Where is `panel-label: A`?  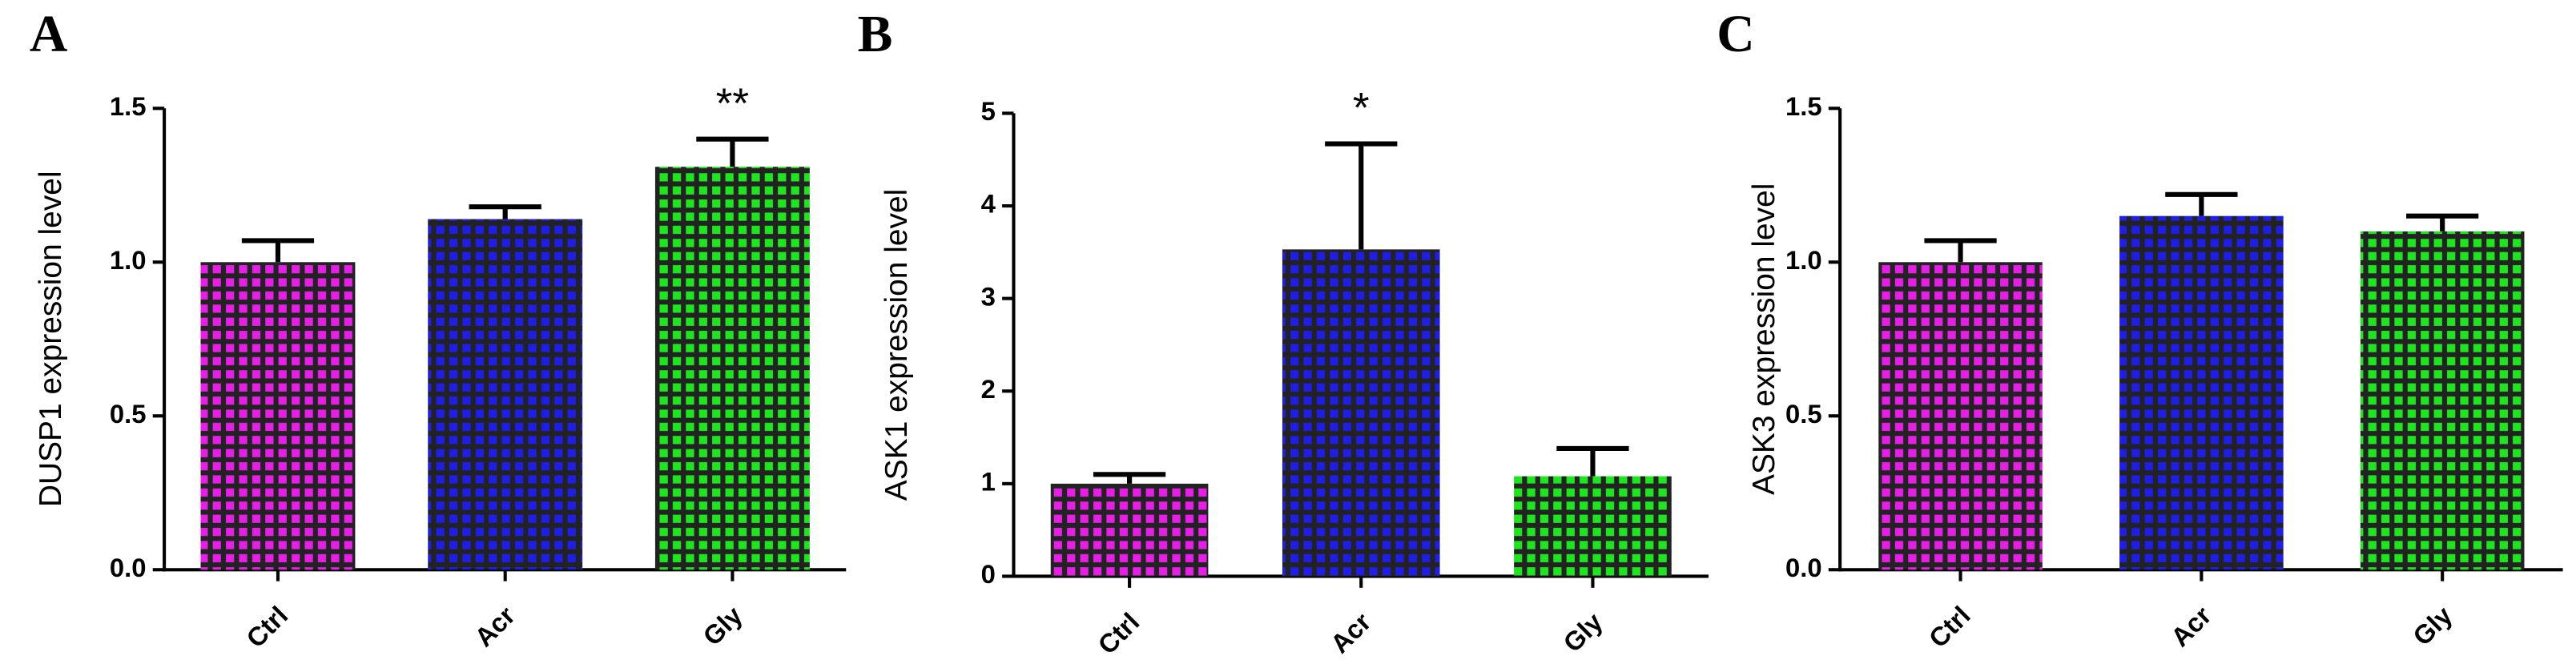 panel-label: A is located at coordinates (48, 34).